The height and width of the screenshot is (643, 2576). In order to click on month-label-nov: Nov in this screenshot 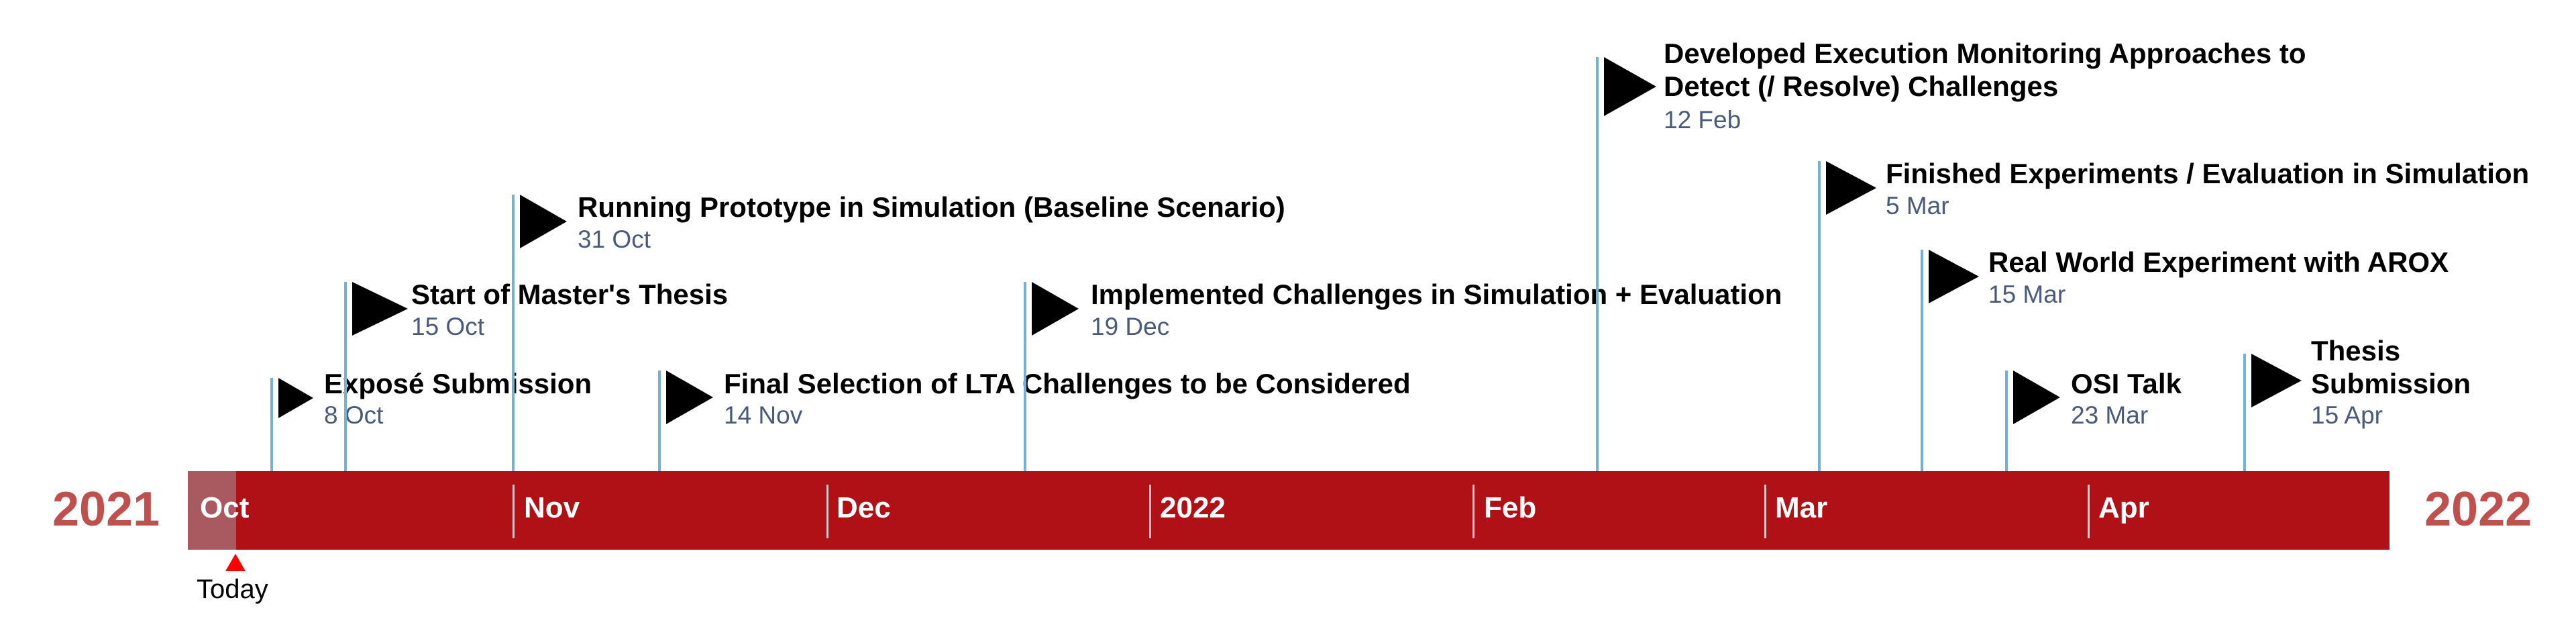, I will do `click(552, 507)`.